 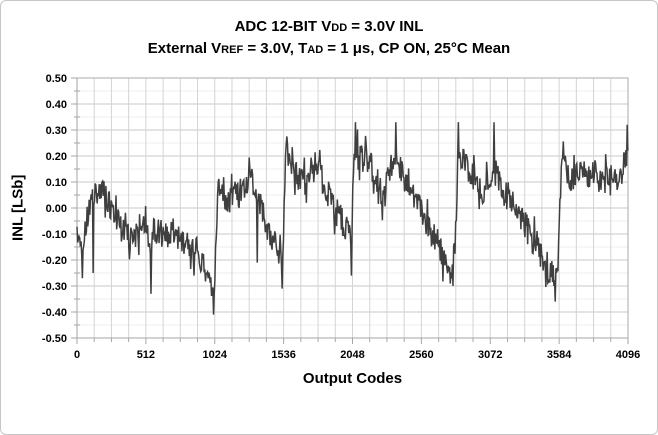 What do you see at coordinates (315, 50) in the screenshot?
I see `subscript-text: AD` at bounding box center [315, 50].